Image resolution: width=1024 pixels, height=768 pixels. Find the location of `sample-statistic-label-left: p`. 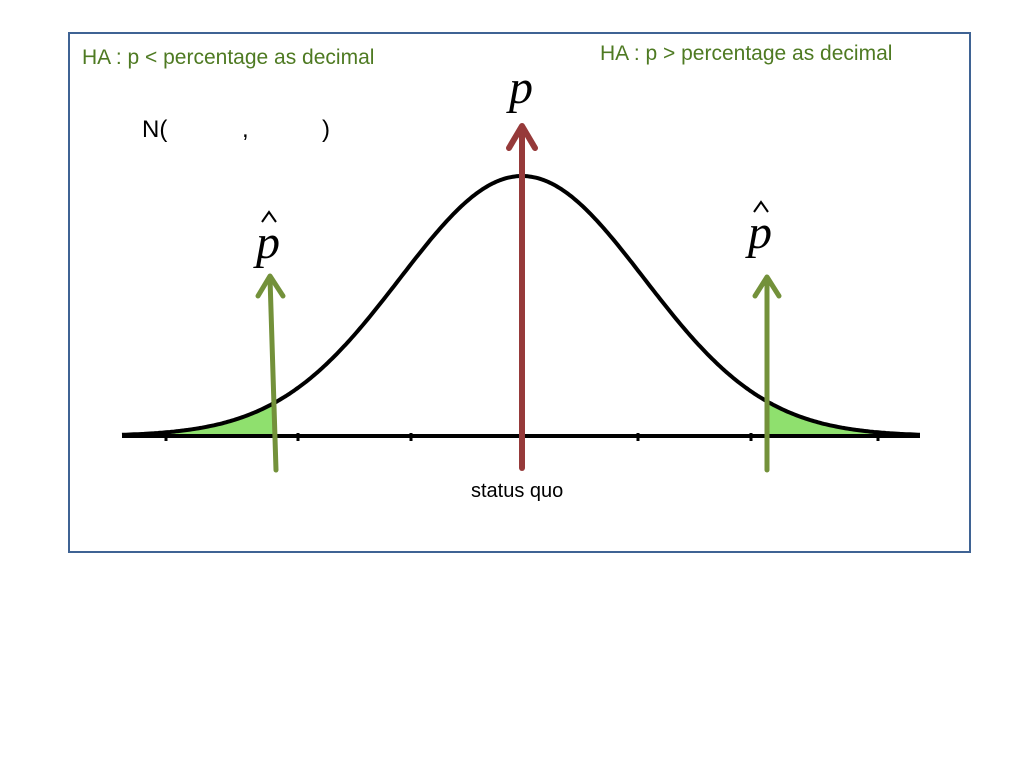

sample-statistic-label-left: p is located at coordinates (266, 239).